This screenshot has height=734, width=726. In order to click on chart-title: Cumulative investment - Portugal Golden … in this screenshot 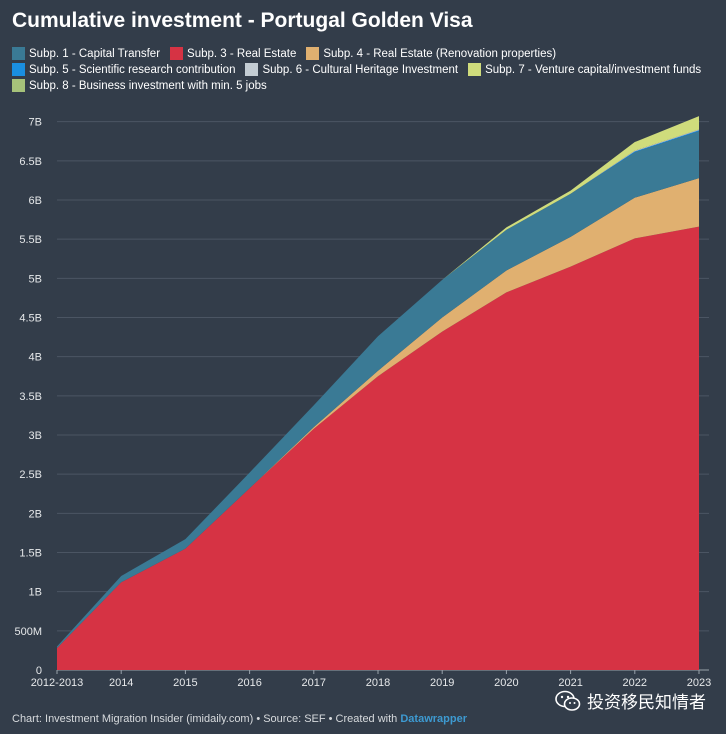, I will do `click(242, 20)`.